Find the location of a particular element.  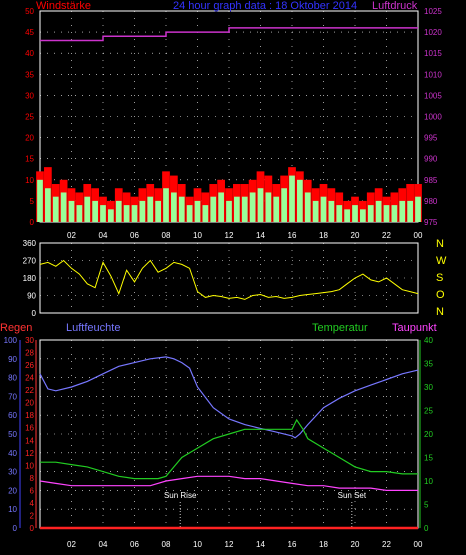

rain-tick-label: 20 is located at coordinates (29, 403).